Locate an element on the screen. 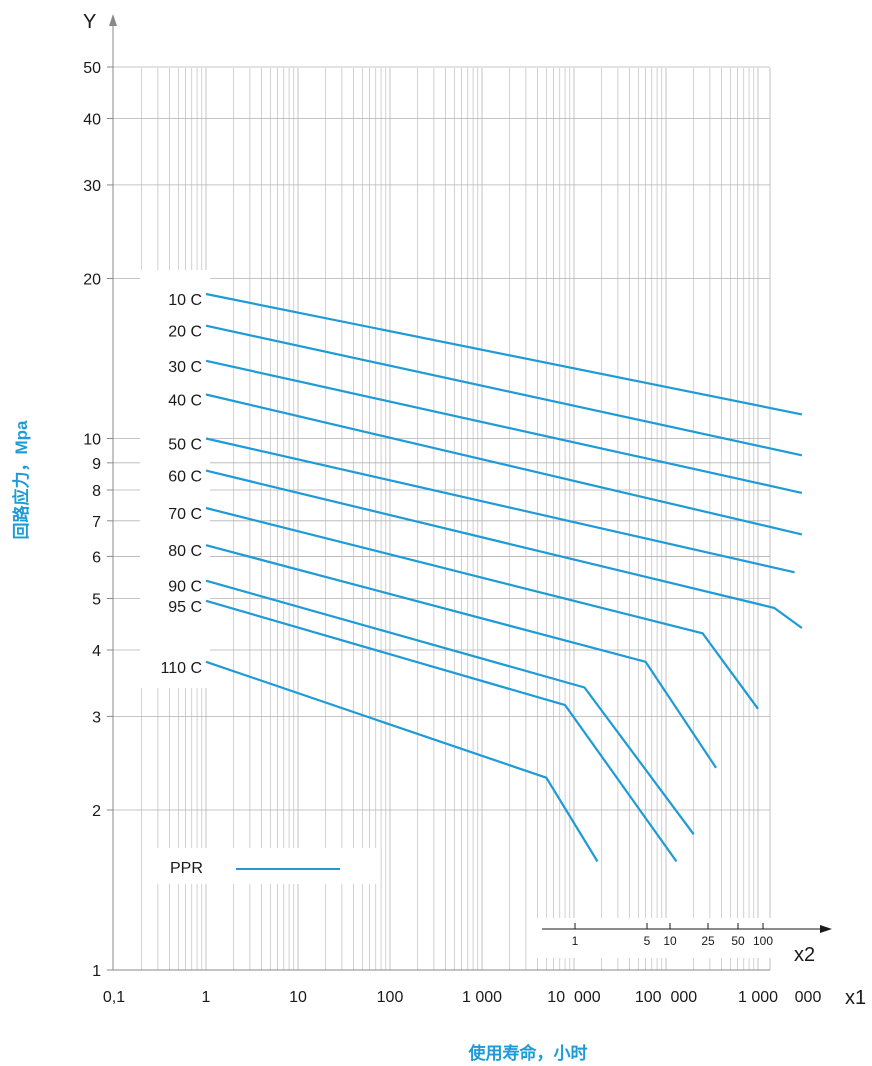  y-tick-label: 20 is located at coordinates (92, 280).